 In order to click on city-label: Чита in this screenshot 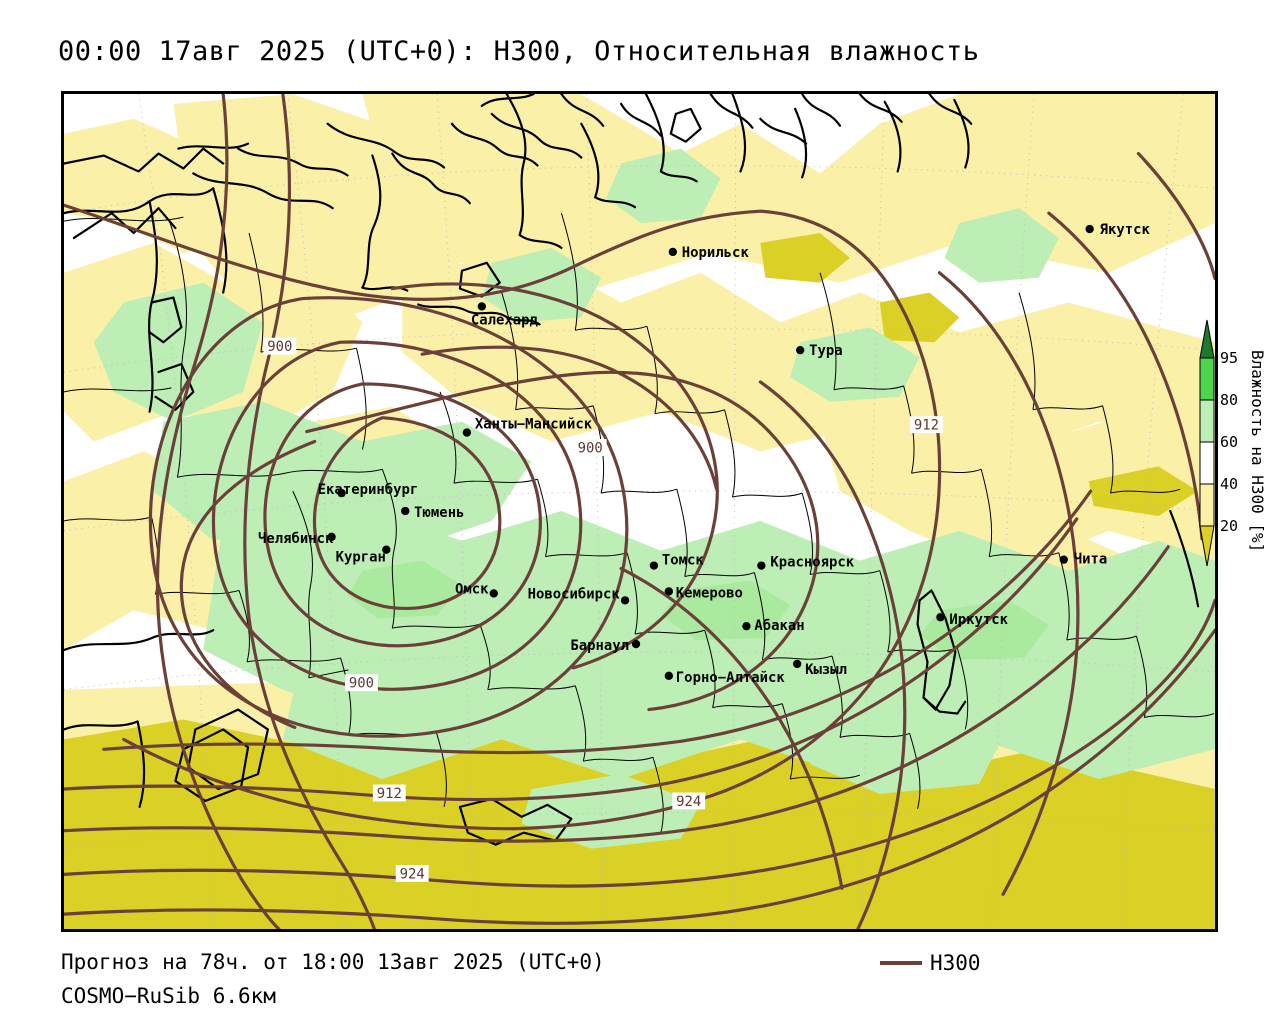, I will do `click(1091, 560)`.